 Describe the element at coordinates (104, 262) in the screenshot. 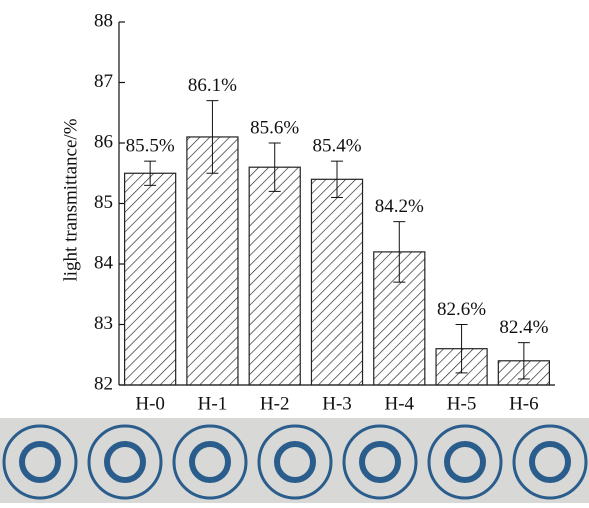

I see `y-tick-label: 84` at that location.